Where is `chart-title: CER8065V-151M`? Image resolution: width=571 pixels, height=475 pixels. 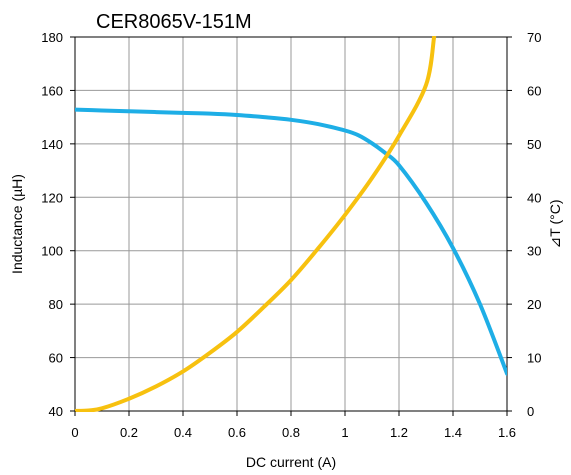 chart-title: CER8065V-151M is located at coordinates (174, 22).